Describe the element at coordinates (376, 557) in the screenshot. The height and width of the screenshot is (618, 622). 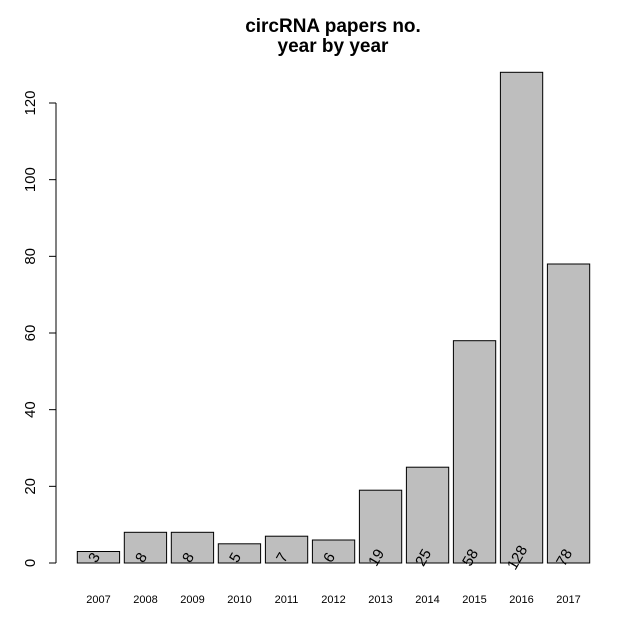
I see `bar-data-label: 19` at that location.